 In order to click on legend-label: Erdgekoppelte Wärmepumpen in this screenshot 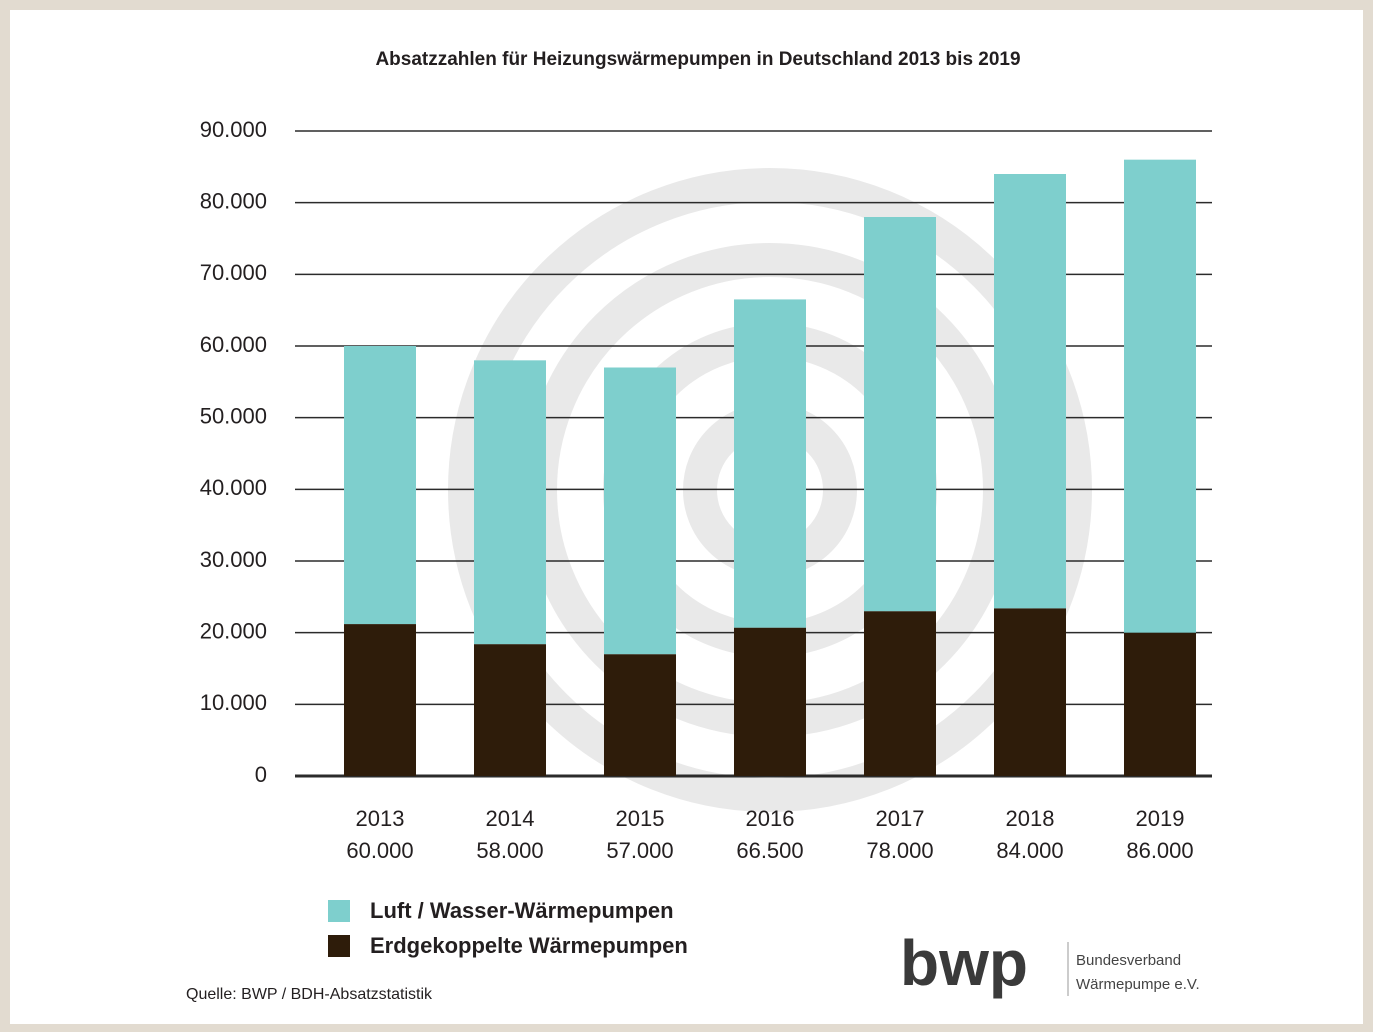, I will do `click(529, 945)`.